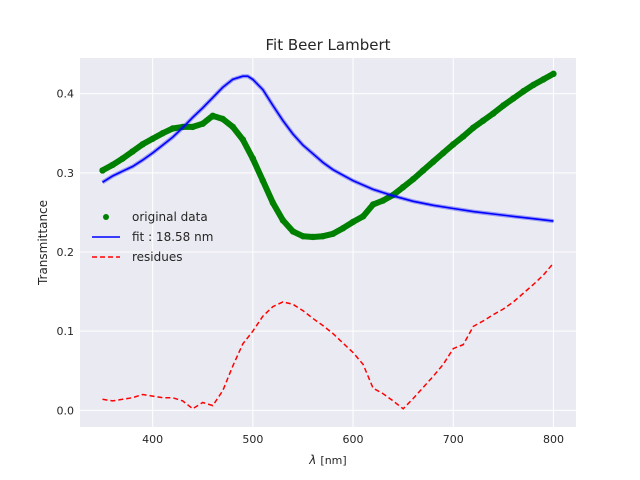  I want to click on x-axis-symbol: λ, so click(312, 460).